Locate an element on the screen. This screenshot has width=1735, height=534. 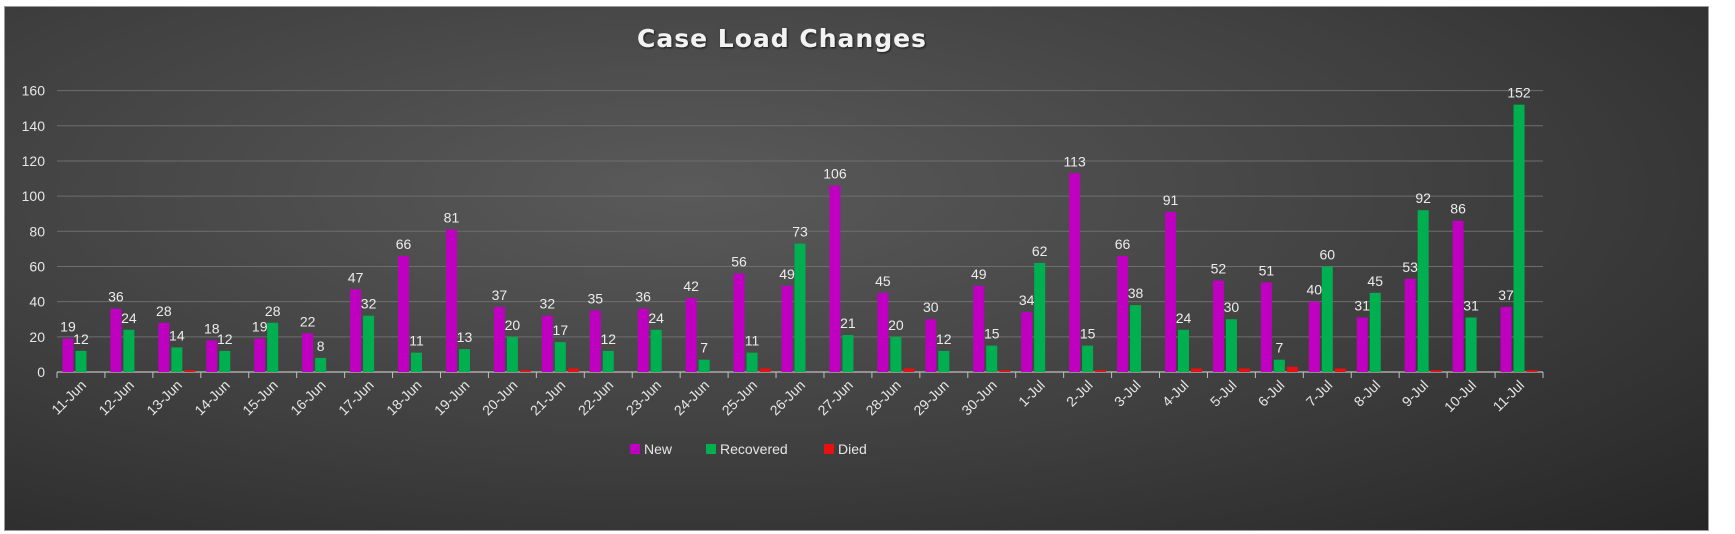
bar-recovered-13-Jun is located at coordinates (177, 359).